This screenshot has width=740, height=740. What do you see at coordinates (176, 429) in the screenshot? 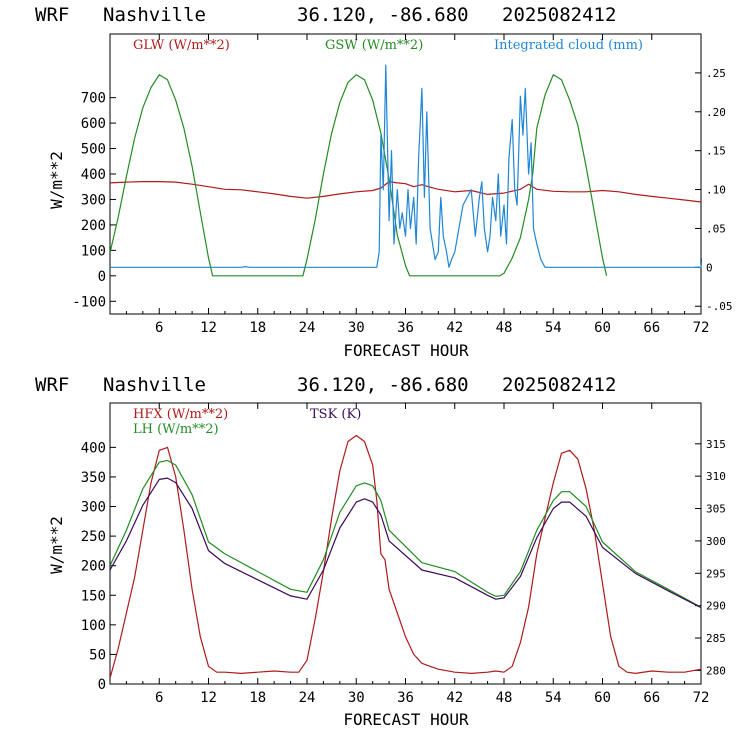
I see `chart2-legend-lh: LH (W/m**2)` at bounding box center [176, 429].